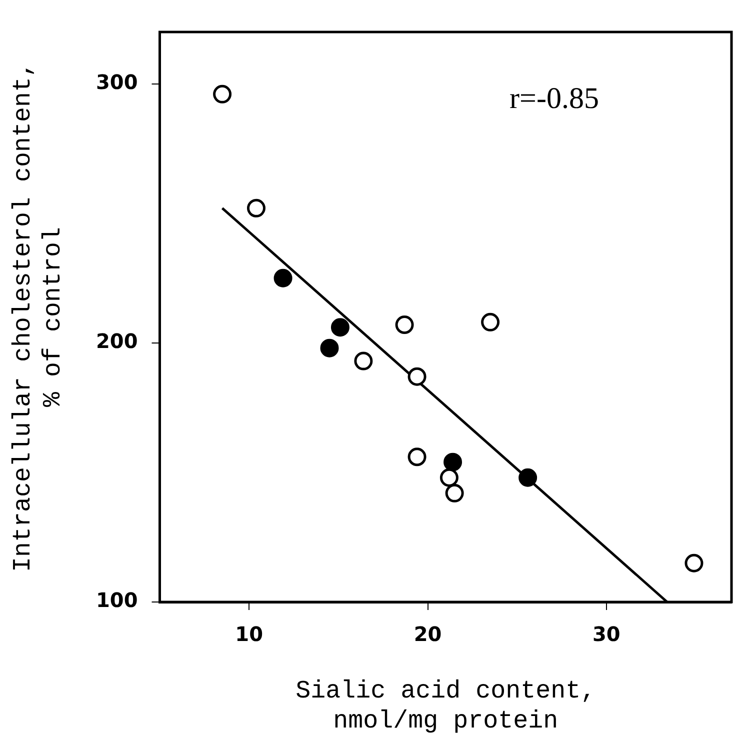 This screenshot has height=744, width=742. Describe the element at coordinates (249, 634) in the screenshot. I see `x-tick-label: 10` at that location.